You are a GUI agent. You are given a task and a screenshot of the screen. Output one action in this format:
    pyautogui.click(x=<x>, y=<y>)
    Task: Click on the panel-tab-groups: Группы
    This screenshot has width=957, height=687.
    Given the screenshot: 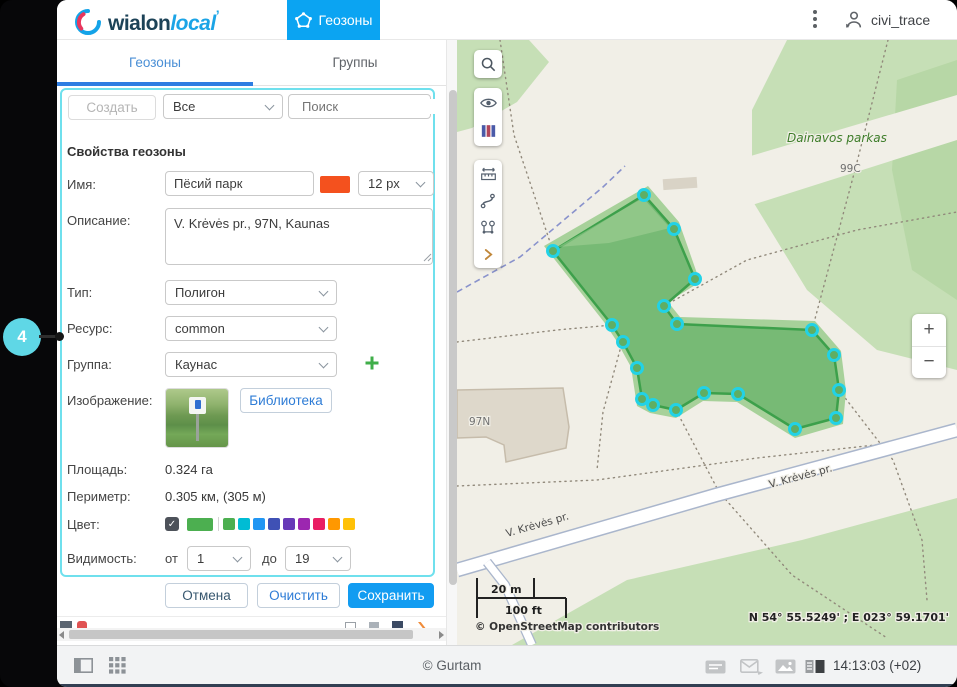 What is the action you would take?
    pyautogui.click(x=355, y=62)
    